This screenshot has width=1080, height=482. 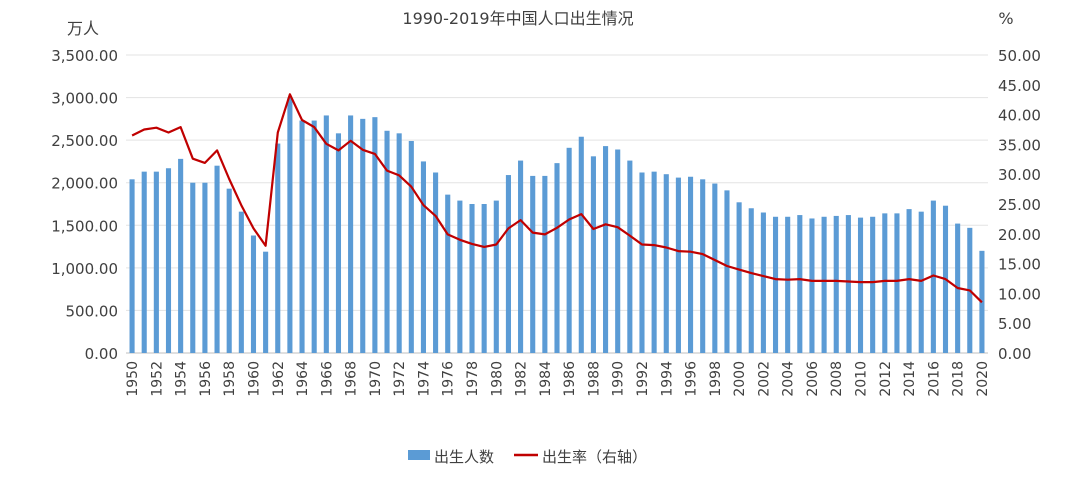 I want to click on x-tick-label: 1954, so click(x=182, y=379).